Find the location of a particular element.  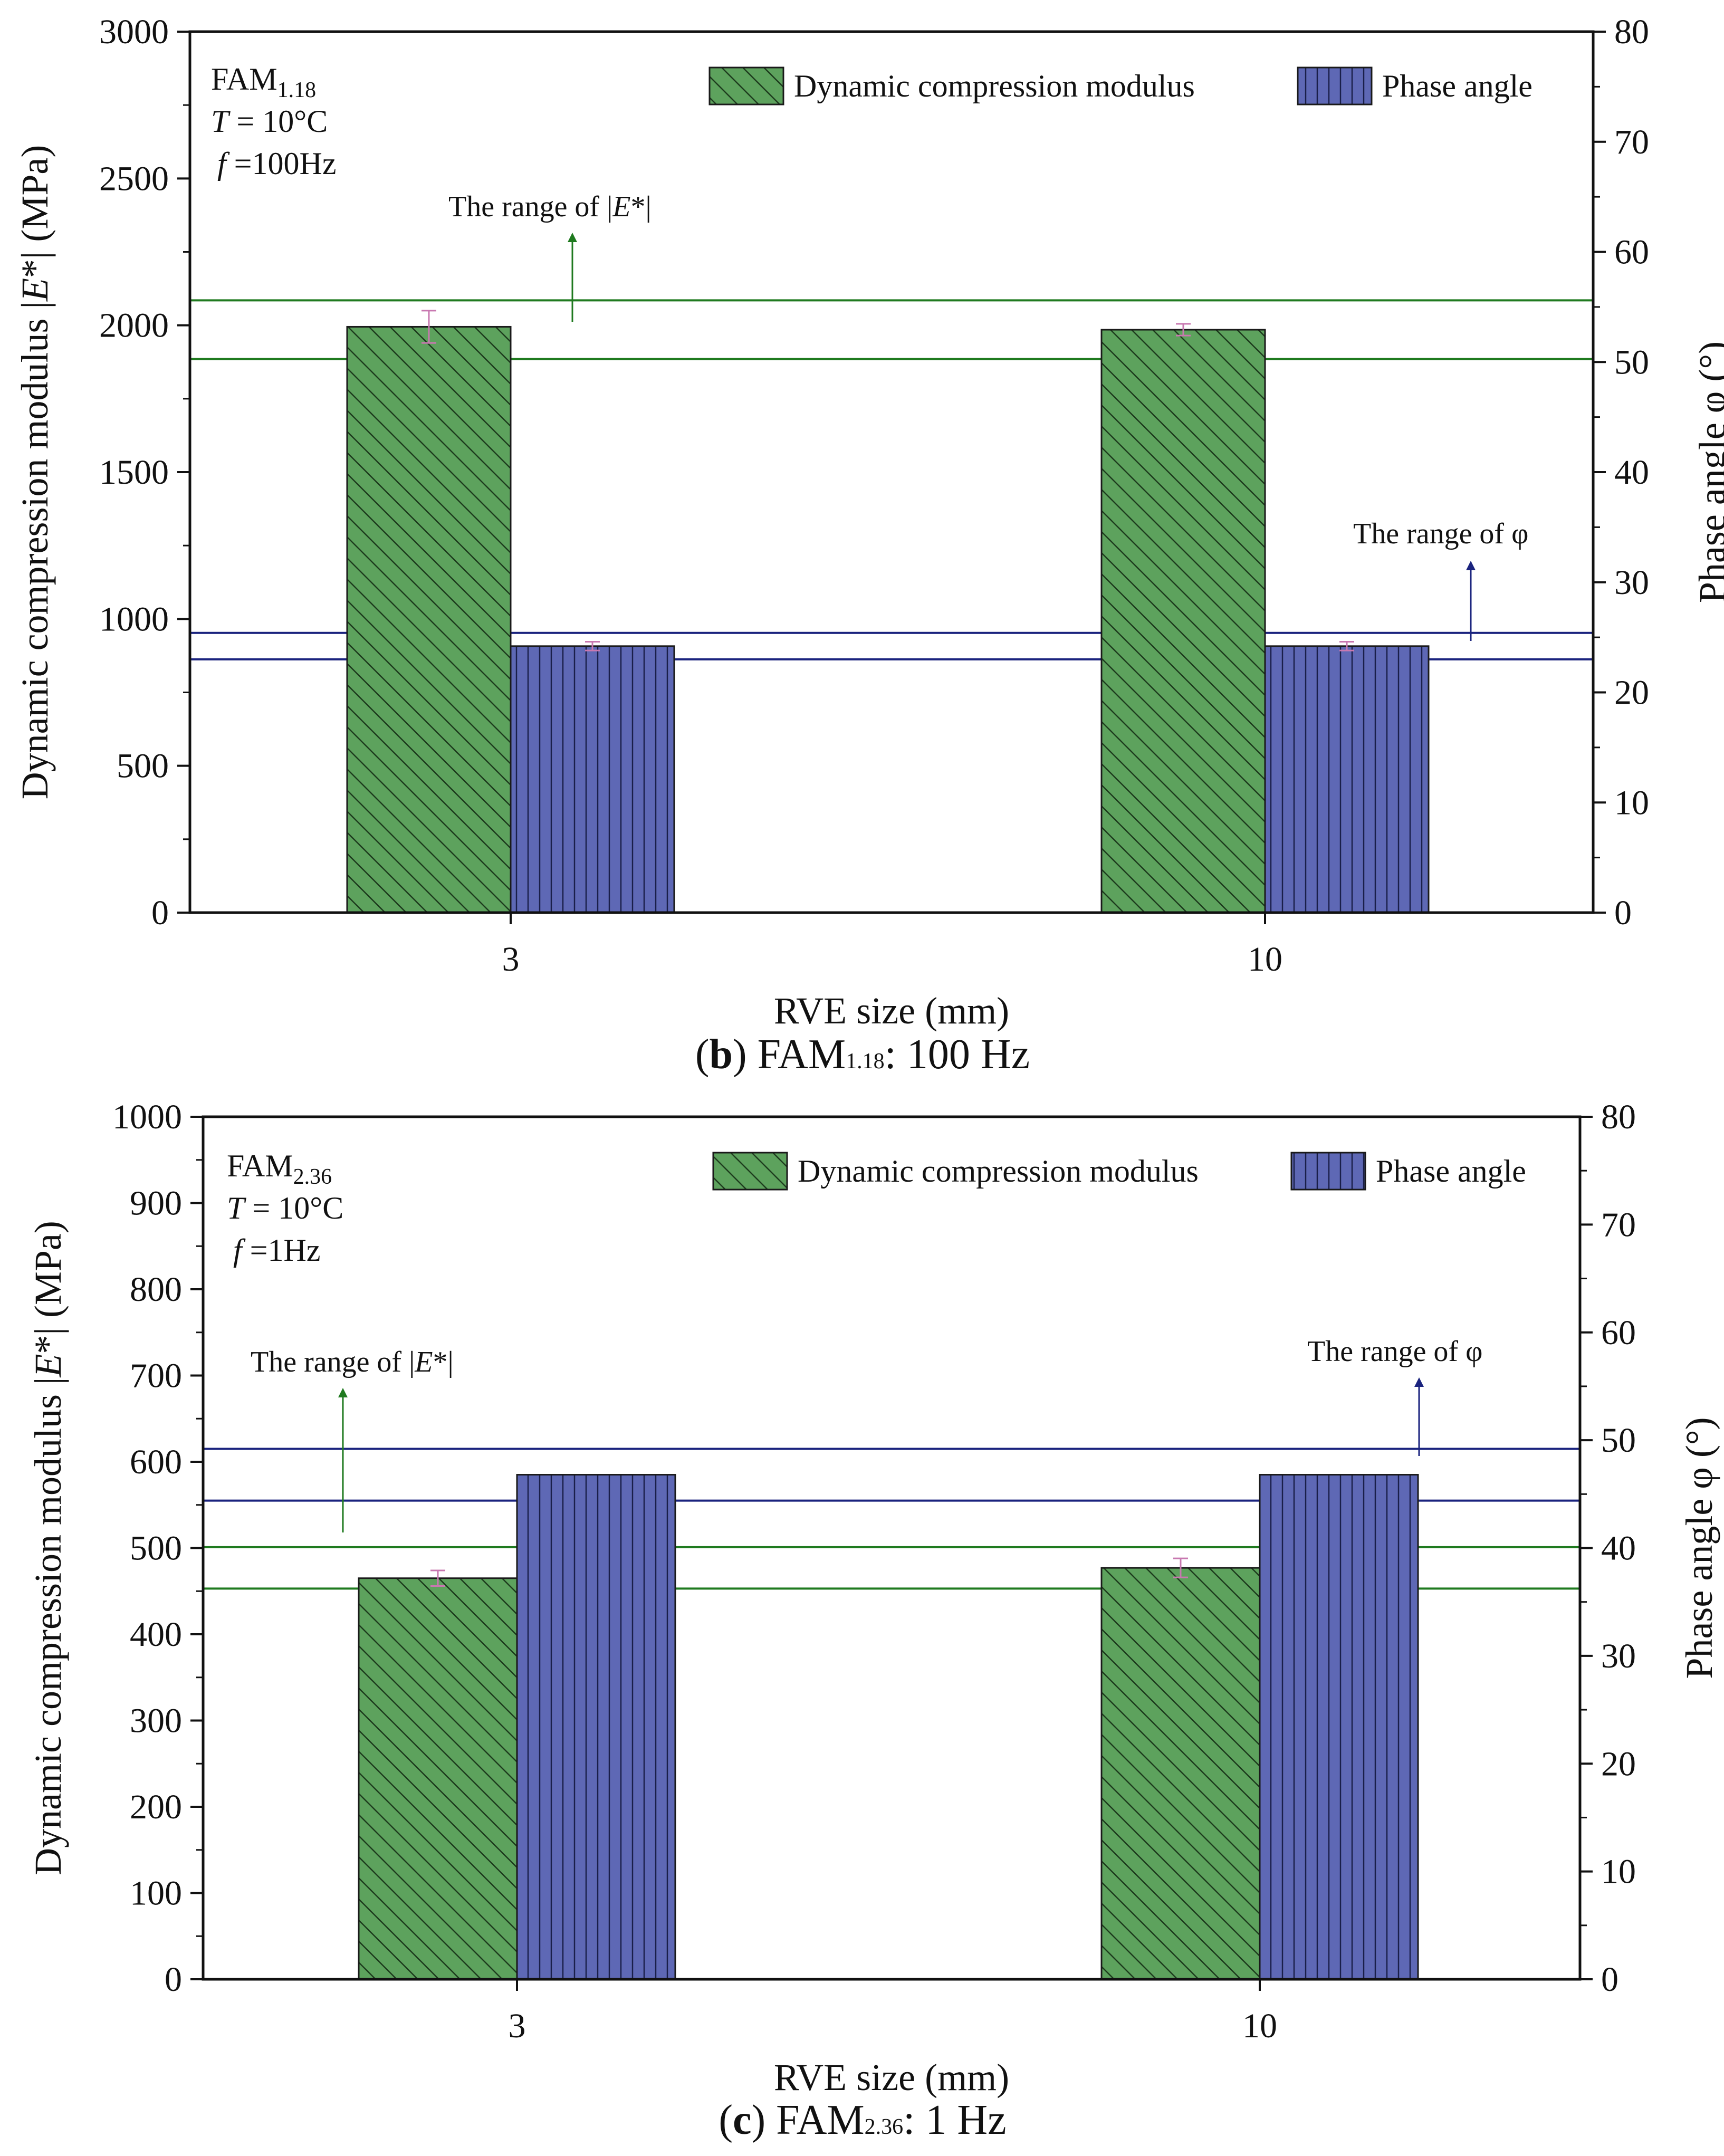

y2-tick-label-0: 0 is located at coordinates (1609, 1979).